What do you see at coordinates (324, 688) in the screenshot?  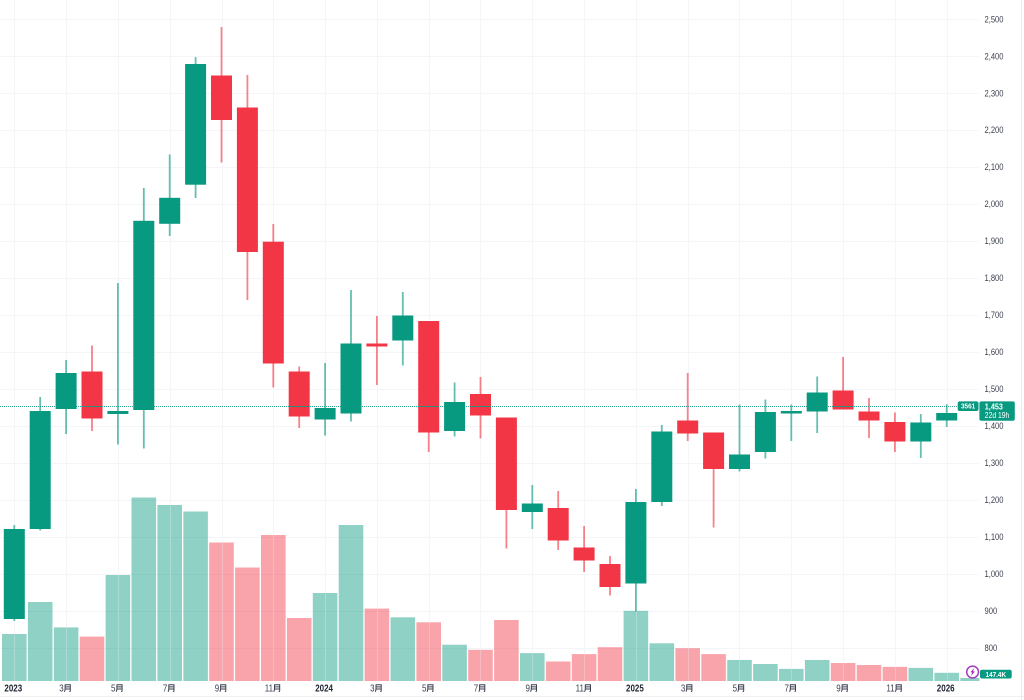 I see `svg-text: 2024` at bounding box center [324, 688].